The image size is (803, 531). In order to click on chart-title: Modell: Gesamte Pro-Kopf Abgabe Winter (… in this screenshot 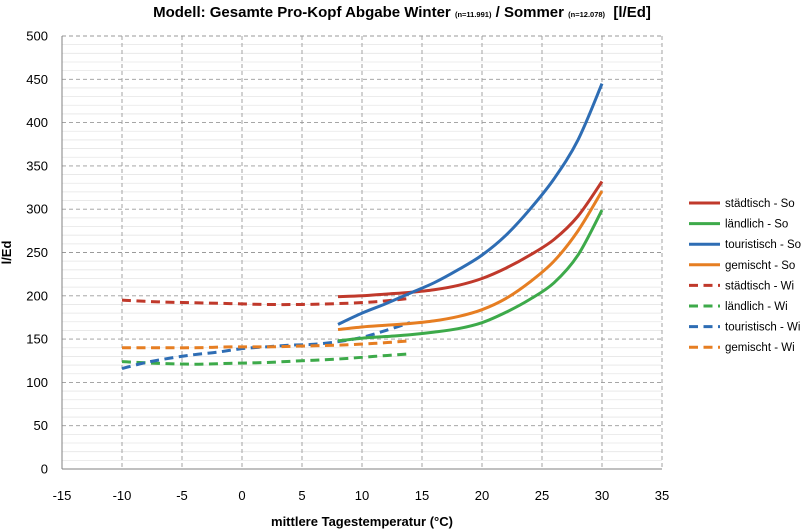, I will do `click(402, 12)`.